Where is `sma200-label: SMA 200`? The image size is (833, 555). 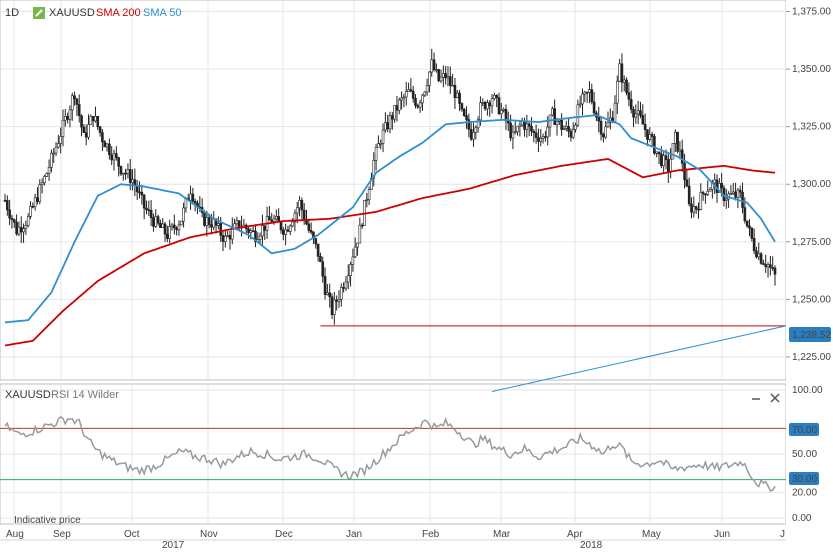
sma200-label: SMA 200 is located at coordinates (118, 13).